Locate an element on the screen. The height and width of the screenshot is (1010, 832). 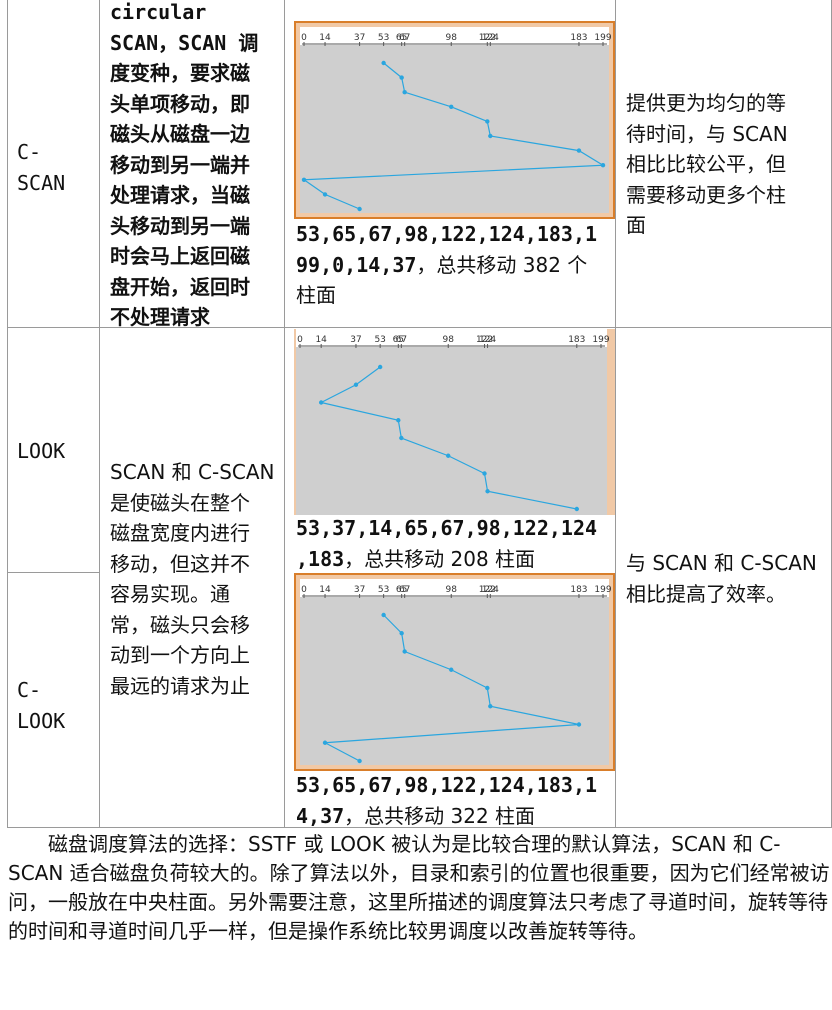
clook-total: ，总共移动 322 柱面 is located at coordinates (440, 815).